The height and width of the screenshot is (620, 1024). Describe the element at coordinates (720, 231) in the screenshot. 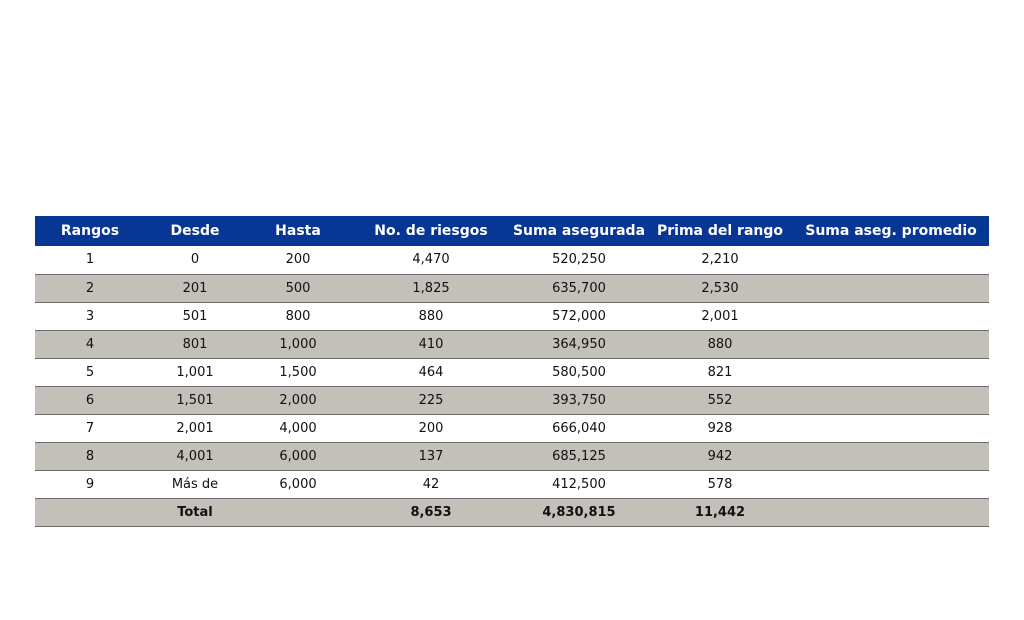

I see `column-header-prima-rango: Prima del rango` at that location.